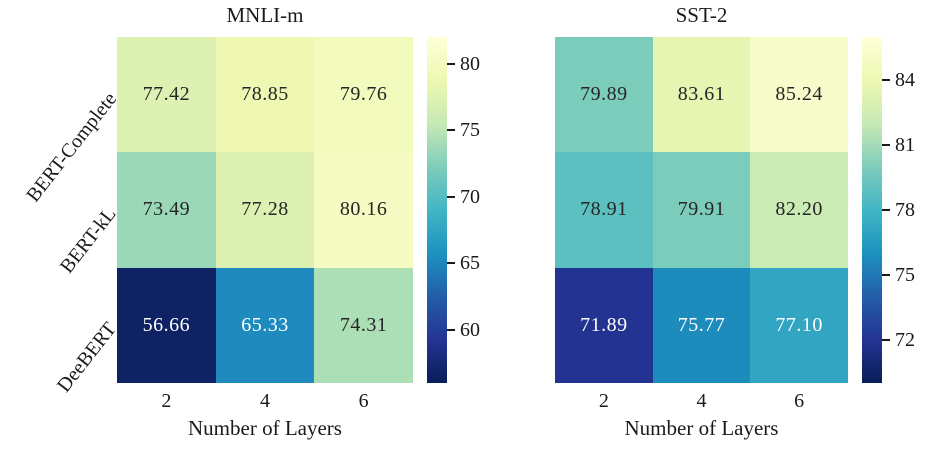 The width and height of the screenshot is (947, 457). I want to click on heatmap-cell: 78.85, so click(265, 95).